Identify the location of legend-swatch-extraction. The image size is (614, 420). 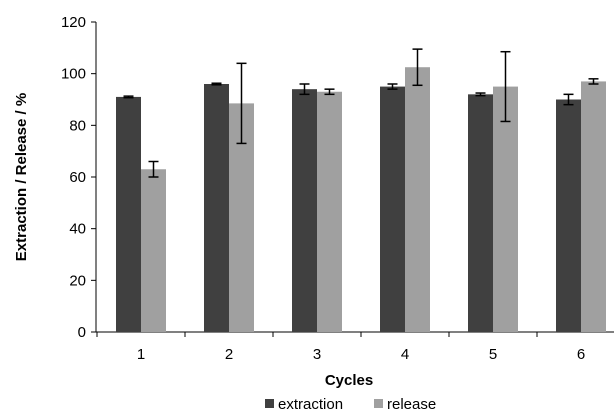
(269, 403).